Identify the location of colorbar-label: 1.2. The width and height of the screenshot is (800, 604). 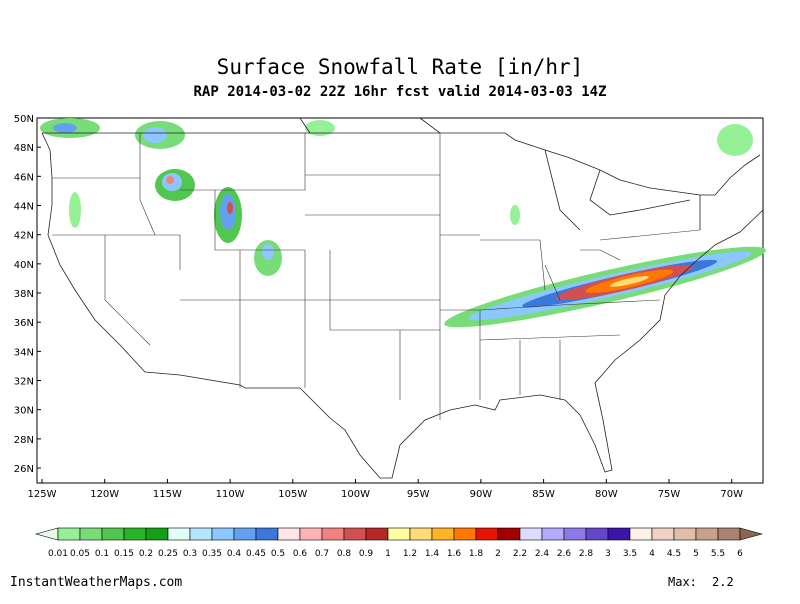
(410, 554).